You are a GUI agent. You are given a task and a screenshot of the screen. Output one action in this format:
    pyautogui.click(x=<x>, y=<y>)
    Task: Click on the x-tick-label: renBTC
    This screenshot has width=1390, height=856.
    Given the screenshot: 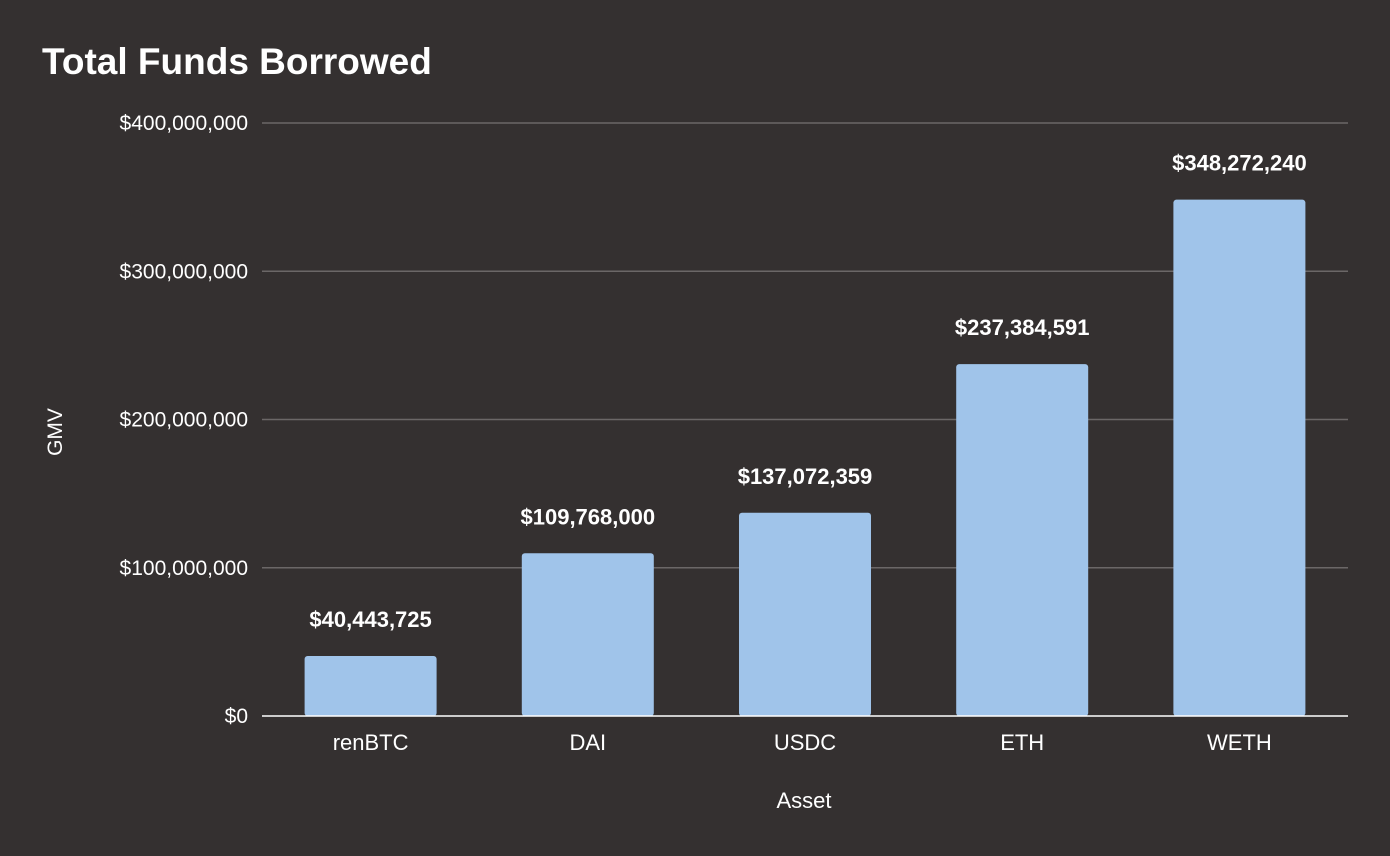 What is the action you would take?
    pyautogui.click(x=371, y=742)
    